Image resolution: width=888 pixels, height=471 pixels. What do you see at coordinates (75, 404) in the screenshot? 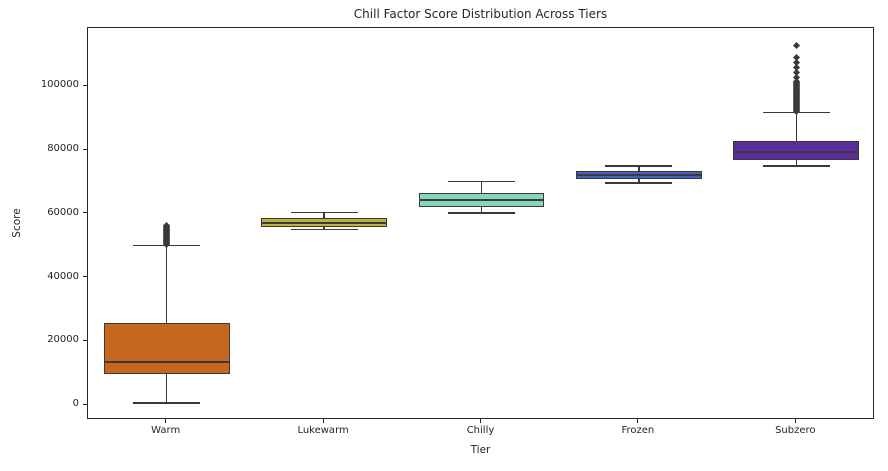
I see `y-tick-label: 0` at bounding box center [75, 404].